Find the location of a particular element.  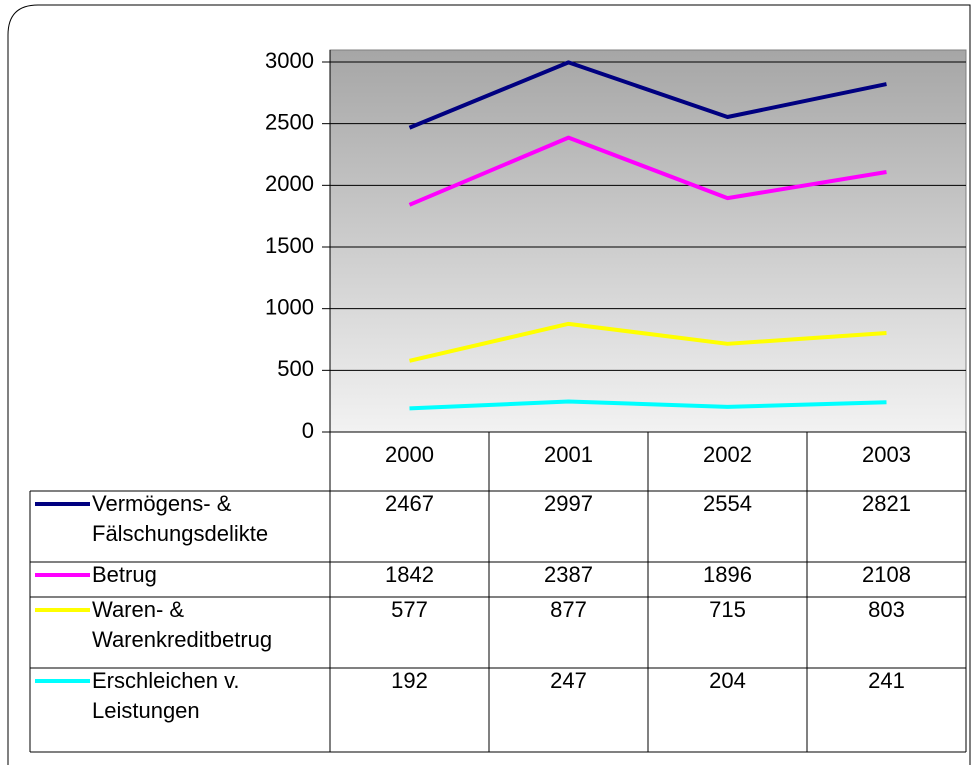

y-tick-label: 0 is located at coordinates (308, 430).